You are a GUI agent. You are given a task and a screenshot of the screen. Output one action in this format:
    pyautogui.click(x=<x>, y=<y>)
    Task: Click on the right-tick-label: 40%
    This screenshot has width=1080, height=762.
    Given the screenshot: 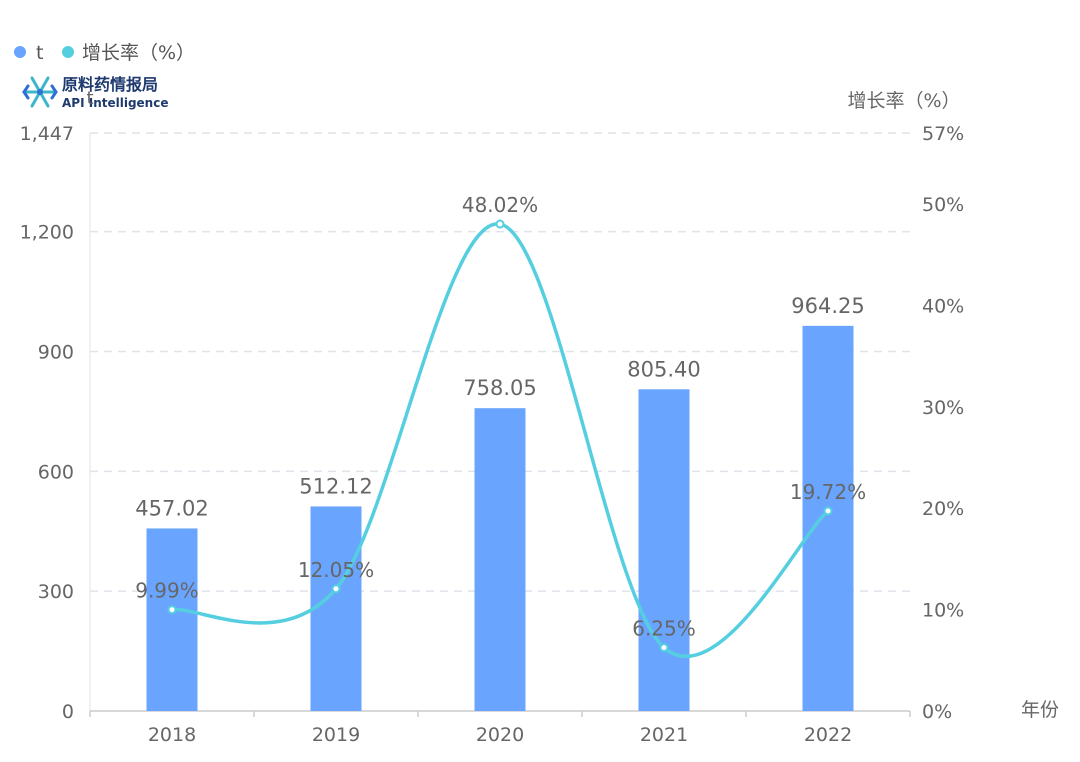 What is the action you would take?
    pyautogui.click(x=943, y=306)
    